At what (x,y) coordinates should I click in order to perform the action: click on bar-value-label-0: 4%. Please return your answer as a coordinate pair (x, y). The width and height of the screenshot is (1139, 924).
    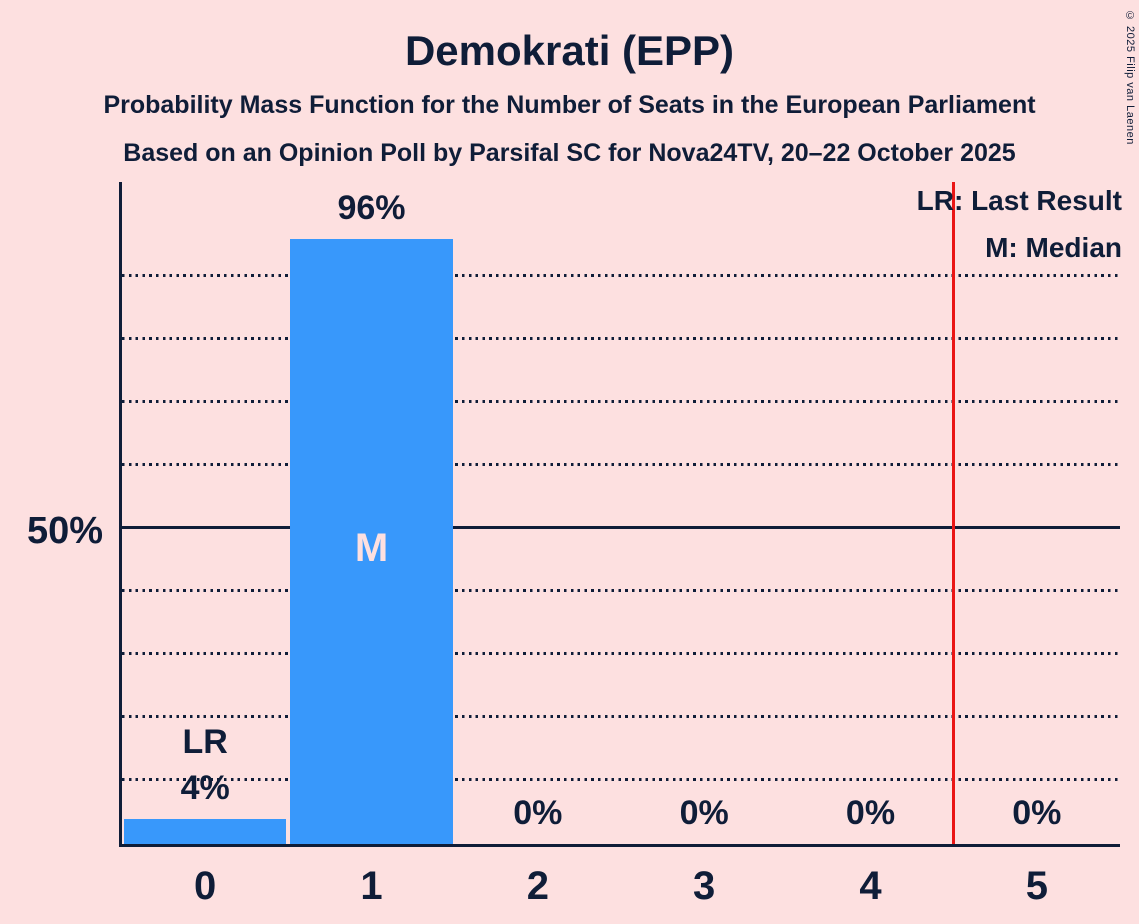
    Looking at the image, I should click on (205, 787).